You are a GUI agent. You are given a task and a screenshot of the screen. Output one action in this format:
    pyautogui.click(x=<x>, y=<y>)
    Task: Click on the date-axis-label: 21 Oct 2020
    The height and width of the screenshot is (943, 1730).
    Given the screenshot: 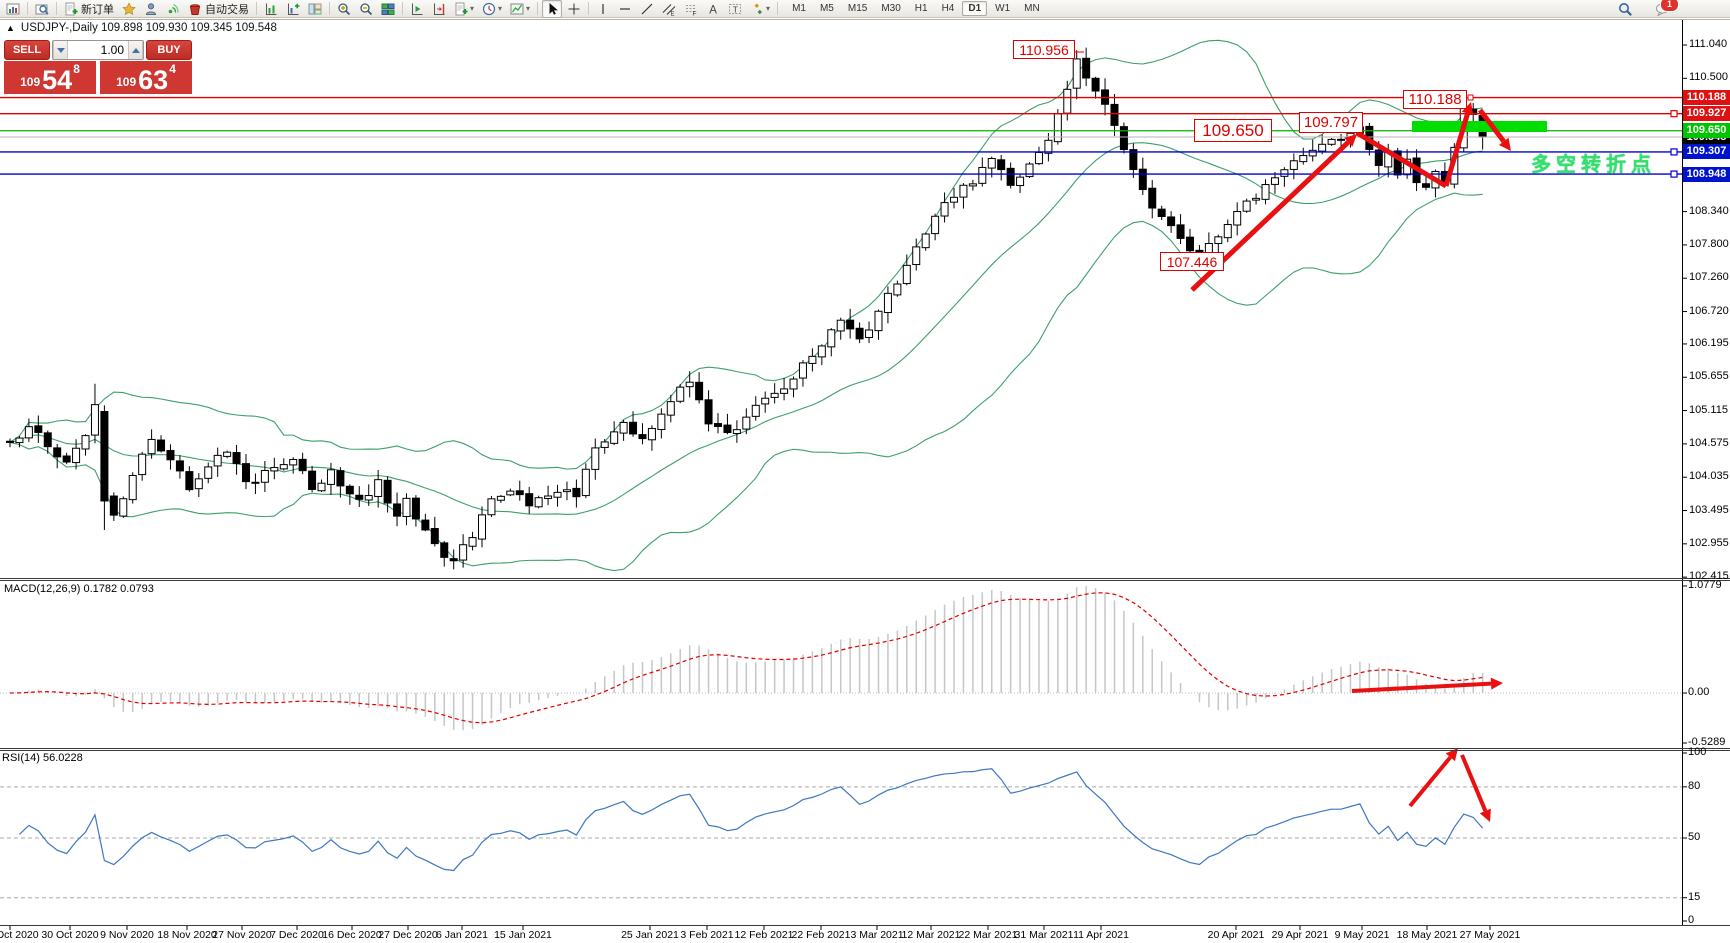 What is the action you would take?
    pyautogui.click(x=19, y=935)
    